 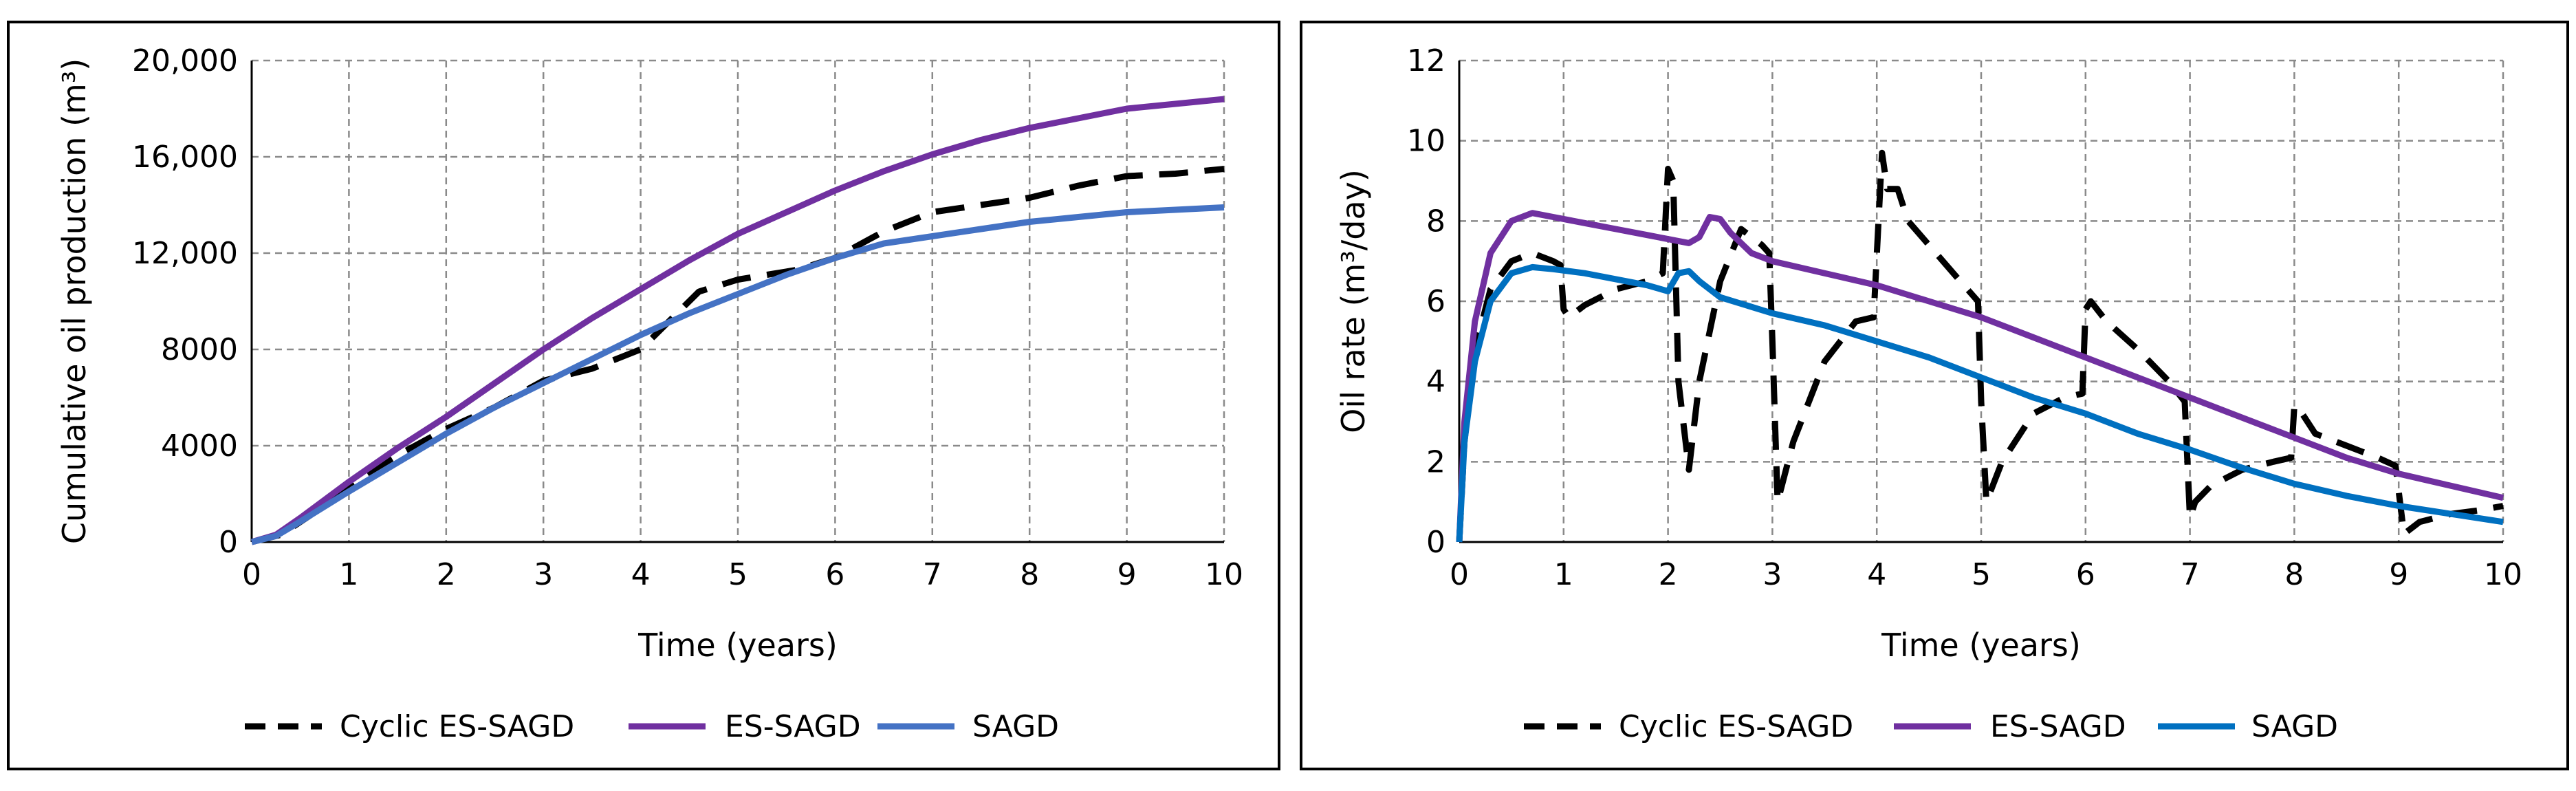 What do you see at coordinates (185, 253) in the screenshot?
I see `y-tick-label: 12,000` at bounding box center [185, 253].